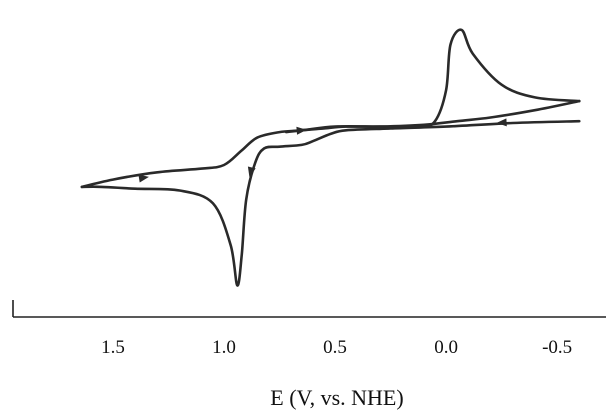 The height and width of the screenshot is (412, 608). I want to click on x-axis, so click(309, 309).